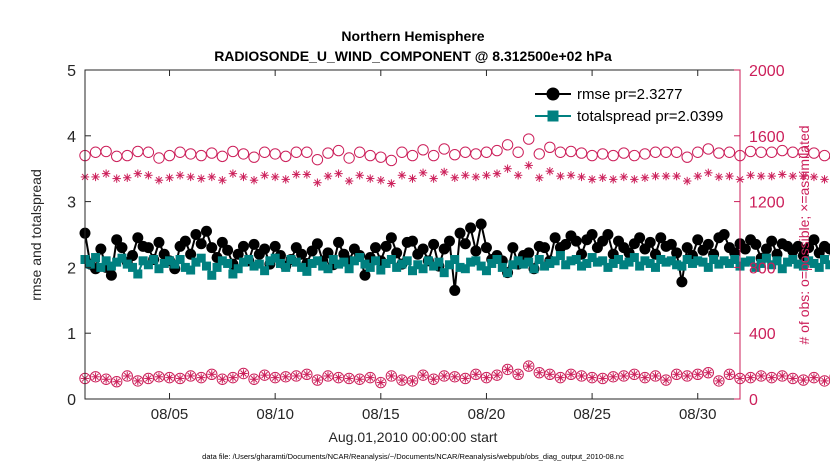 Image resolution: width=830 pixels, height=470 pixels. Describe the element at coordinates (412, 36) in the screenshot. I see `chart-title-line1: Northern Hemisphere` at that location.